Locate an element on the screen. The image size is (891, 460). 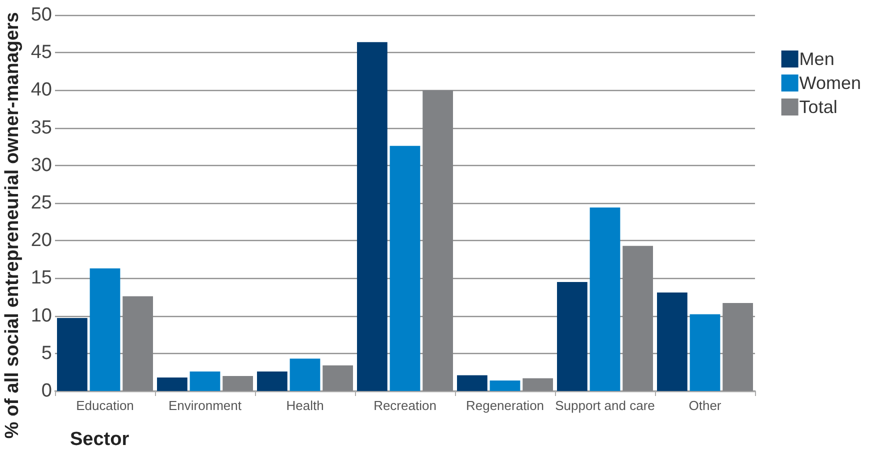
x-tick-label: Support and care is located at coordinates (605, 405).